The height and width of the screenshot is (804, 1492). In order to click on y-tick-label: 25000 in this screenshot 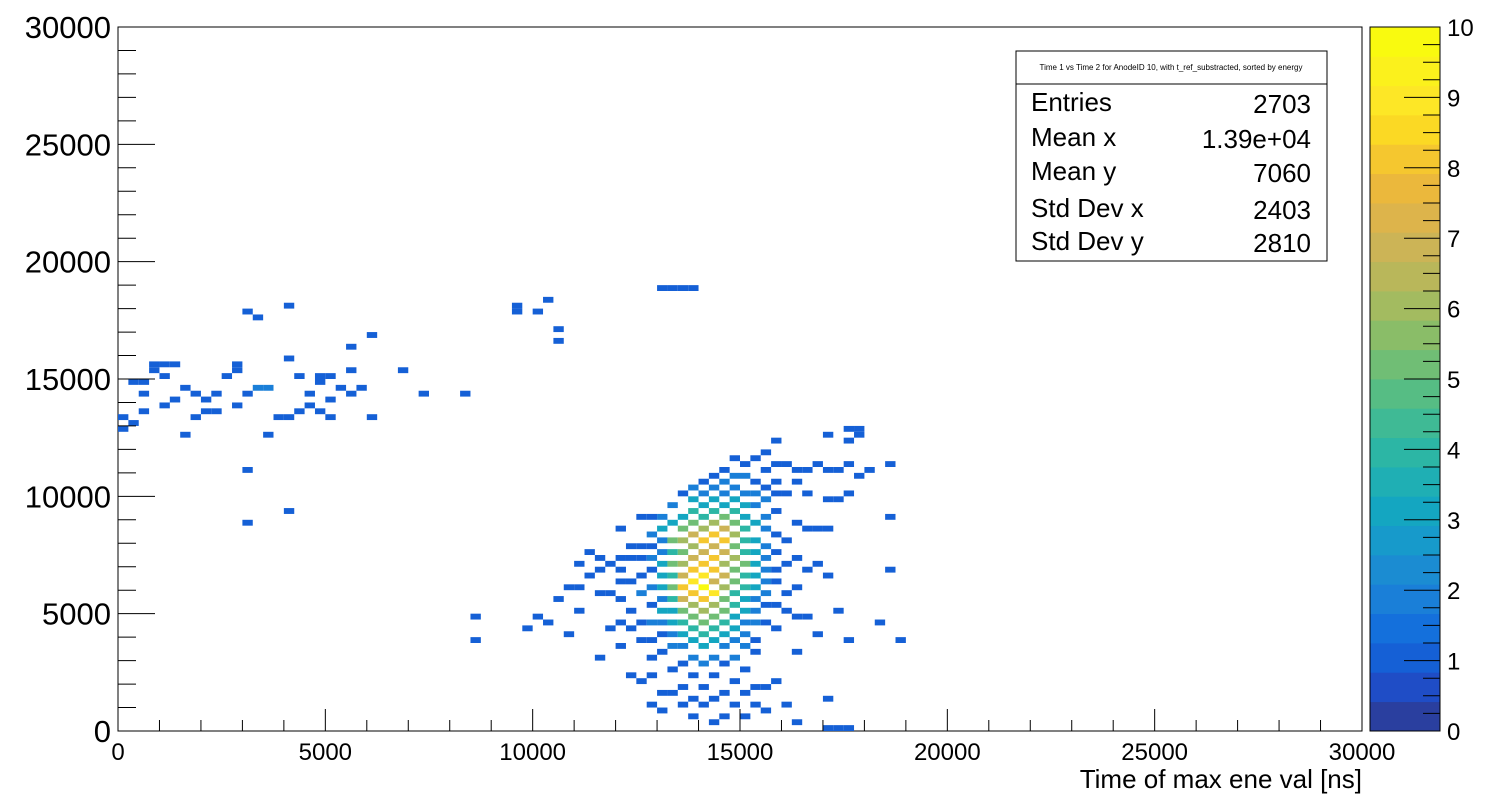, I will do `click(68, 144)`.